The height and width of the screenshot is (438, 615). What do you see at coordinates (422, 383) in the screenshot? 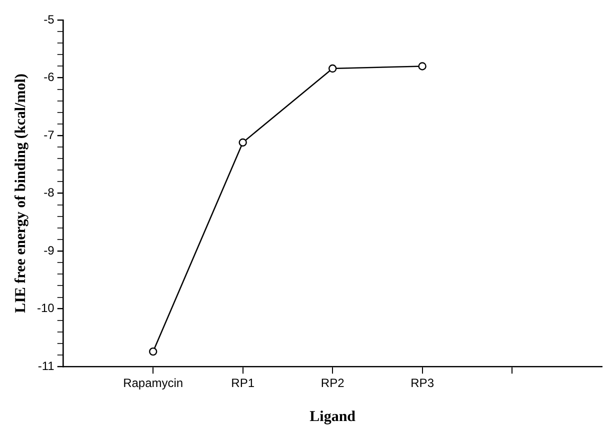
I see `x-tick-label: RP3` at bounding box center [422, 383].